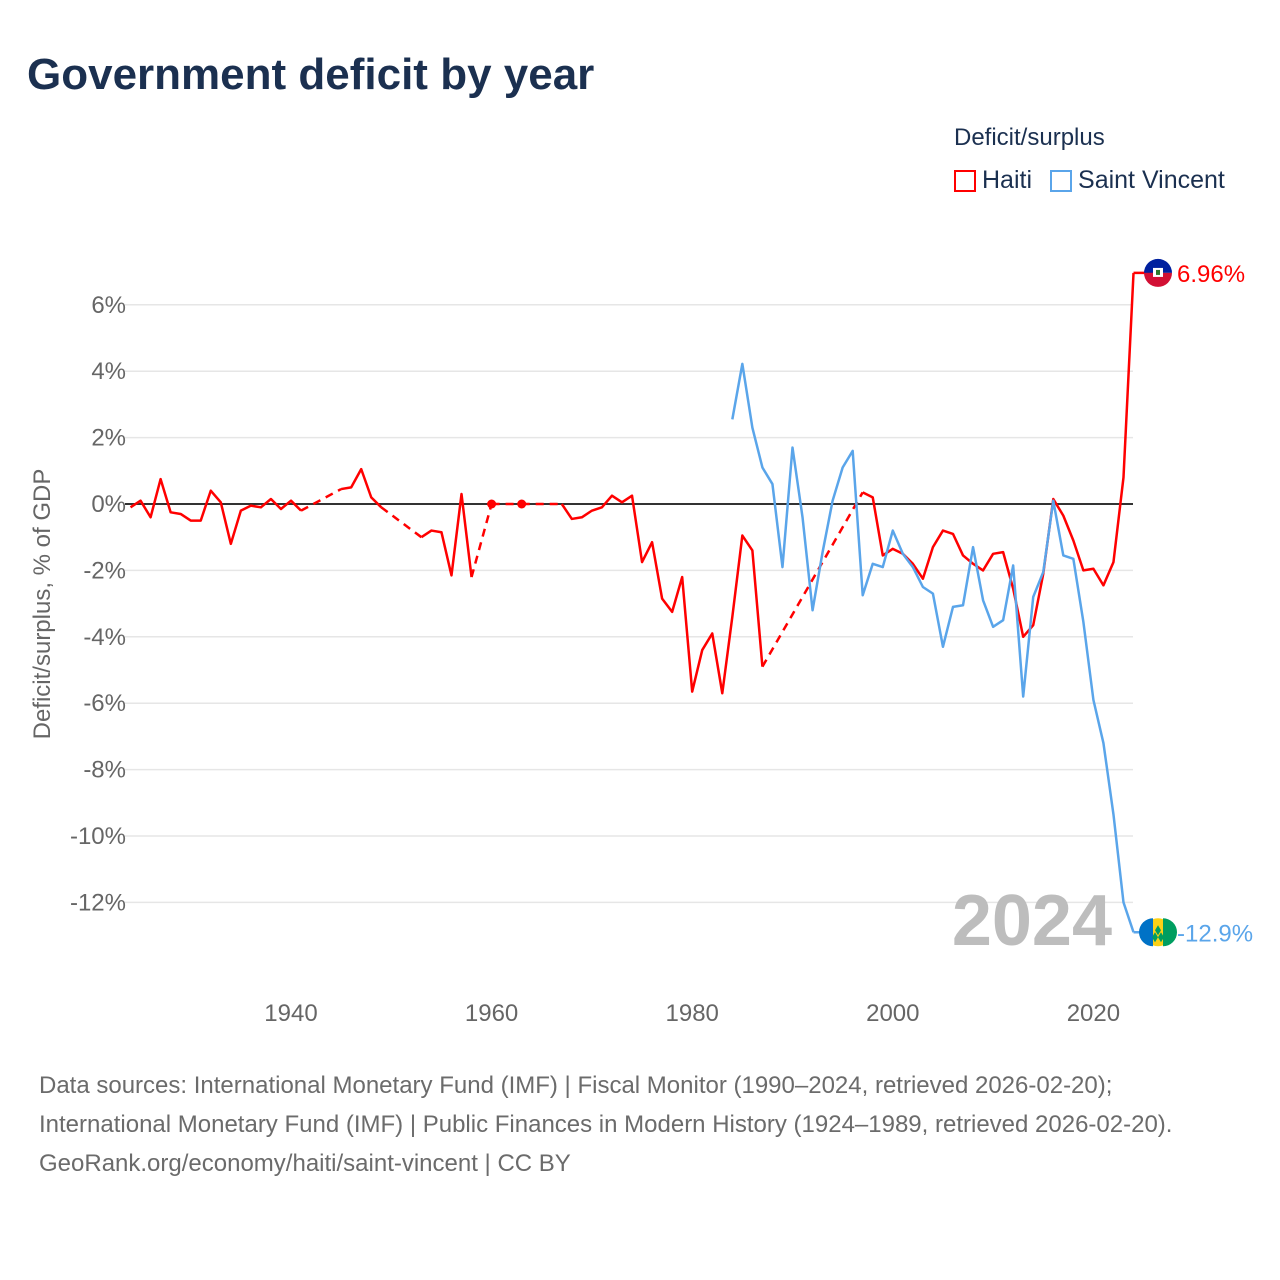 The height and width of the screenshot is (1280, 1280). I want to click on y-axis-label: Deficit/surplus, % of GDP, so click(42, 604).